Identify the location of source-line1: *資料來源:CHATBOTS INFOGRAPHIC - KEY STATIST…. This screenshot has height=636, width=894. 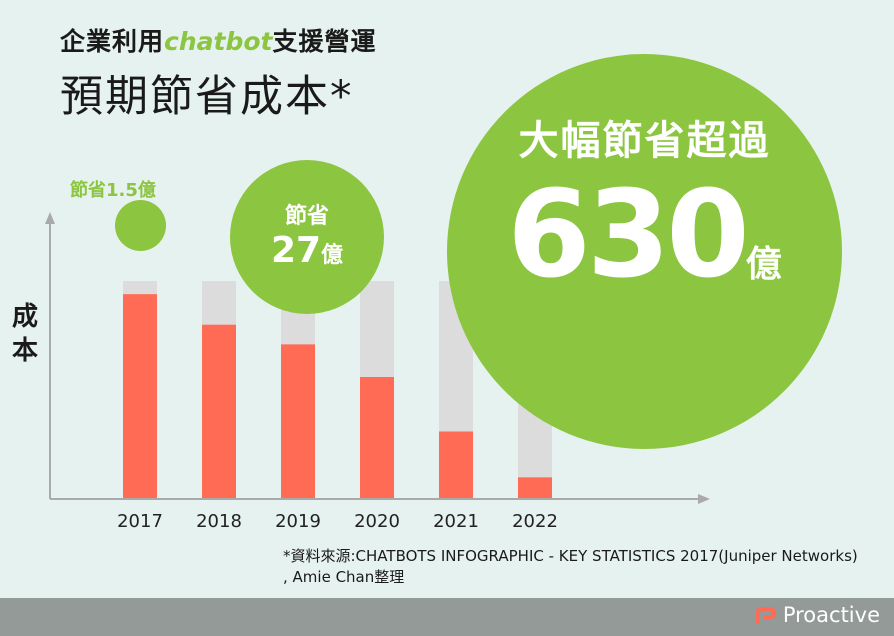
(570, 556).